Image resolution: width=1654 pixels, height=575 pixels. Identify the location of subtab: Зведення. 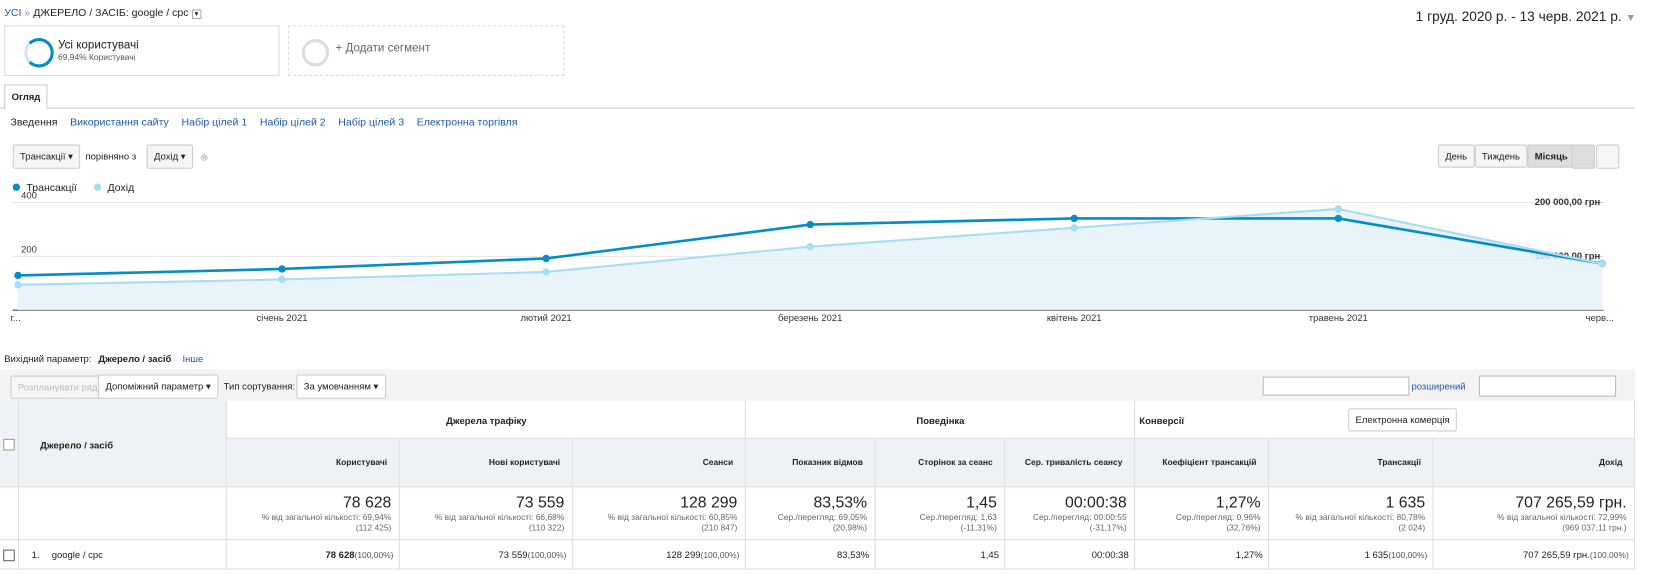
(34, 123).